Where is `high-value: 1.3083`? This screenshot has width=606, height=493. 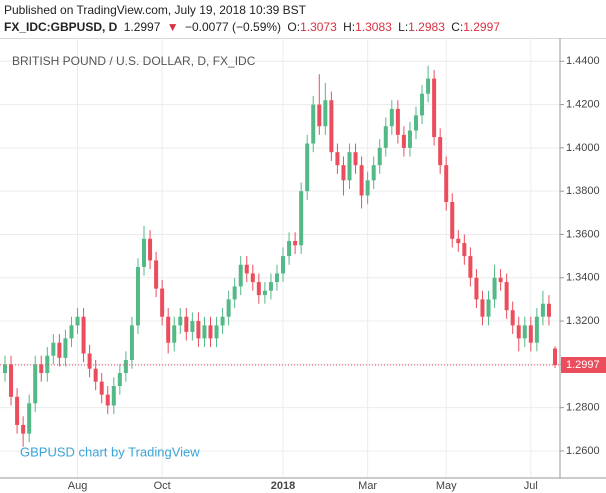 high-value: 1.3083 is located at coordinates (373, 27).